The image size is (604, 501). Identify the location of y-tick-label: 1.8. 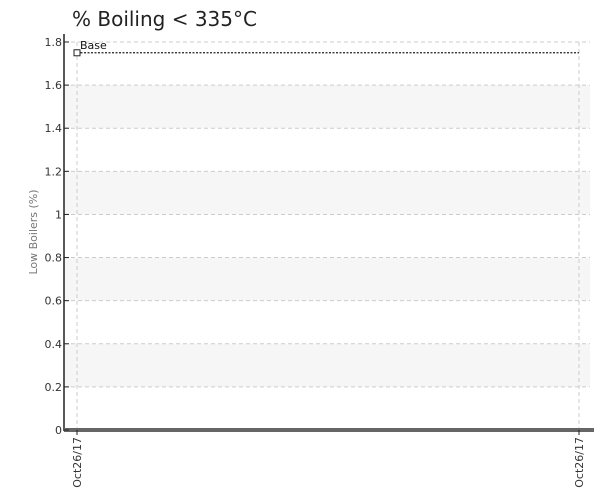
(54, 42).